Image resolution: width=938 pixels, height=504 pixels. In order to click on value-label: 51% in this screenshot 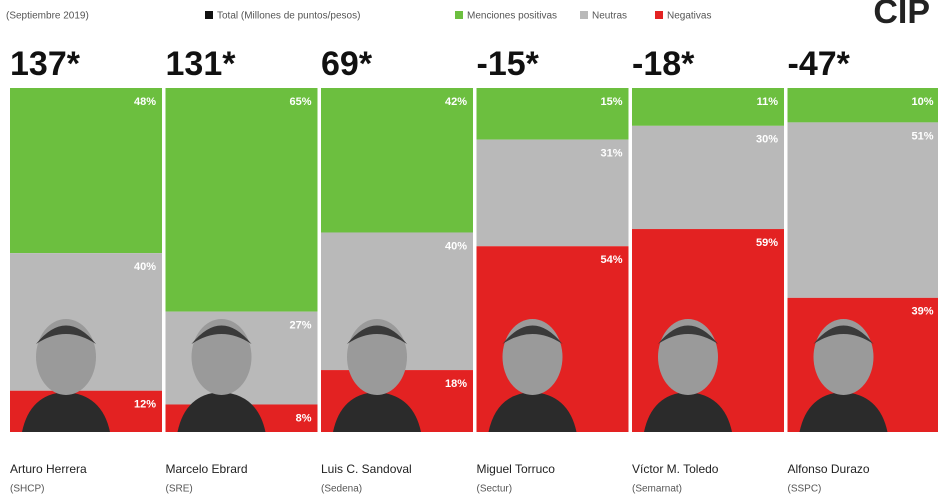, I will do `click(922, 136)`.